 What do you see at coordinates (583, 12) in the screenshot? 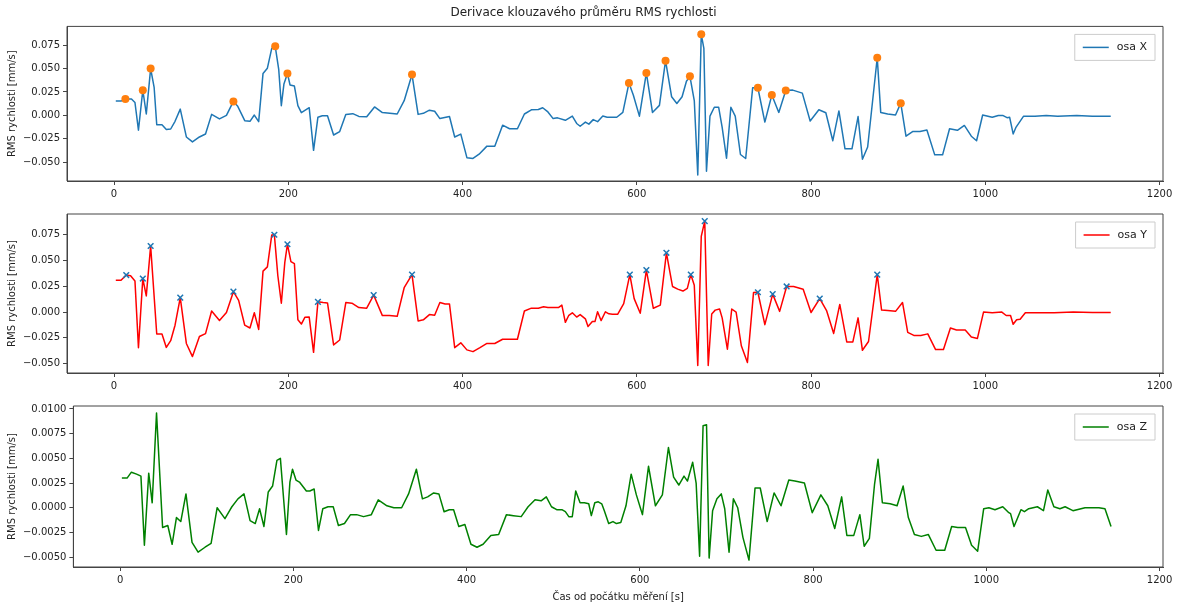
I see `chart-title: Derivace klouzavého průměru RMS rychlosti` at bounding box center [583, 12].